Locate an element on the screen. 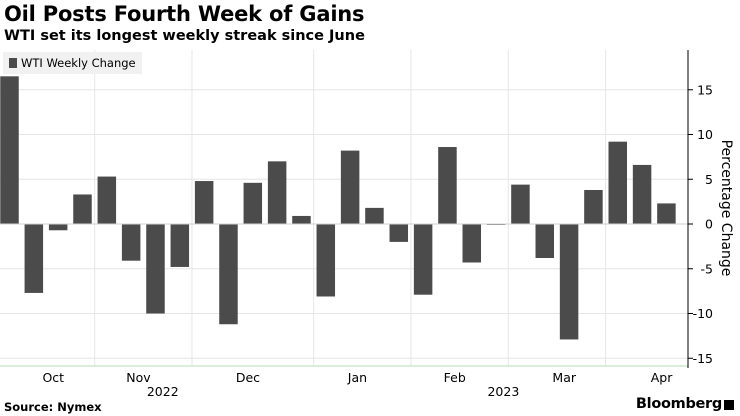 The width and height of the screenshot is (740, 416). legend: WTI Weekly Change is located at coordinates (72, 63).